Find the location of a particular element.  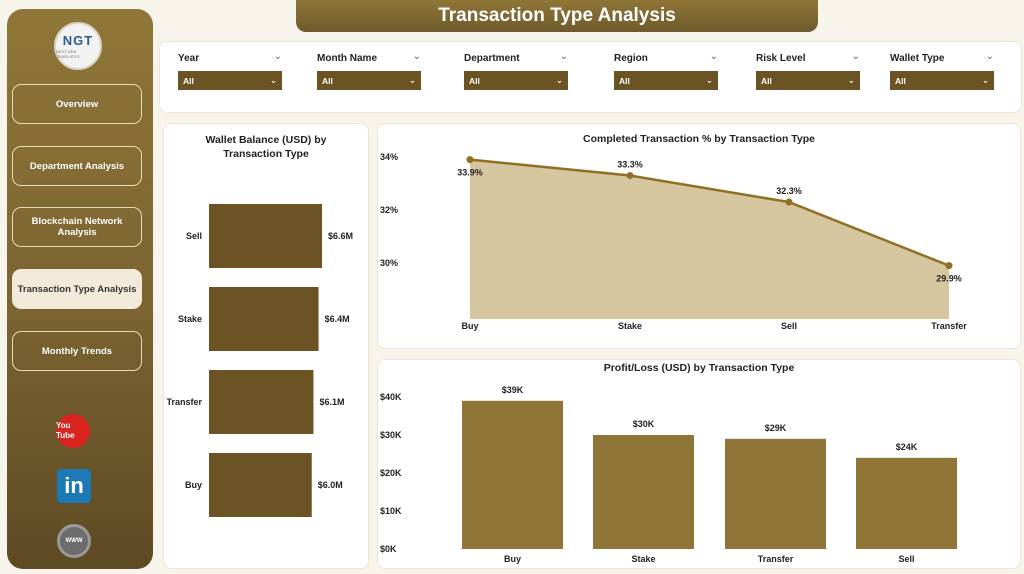

month-name-dropdown: All ⌄ is located at coordinates (369, 80).